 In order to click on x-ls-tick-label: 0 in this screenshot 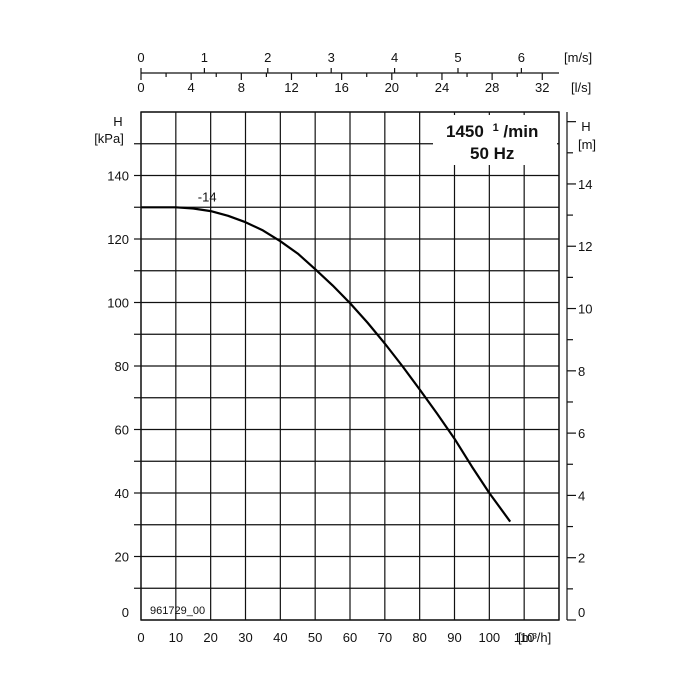, I will do `click(140, 87)`.